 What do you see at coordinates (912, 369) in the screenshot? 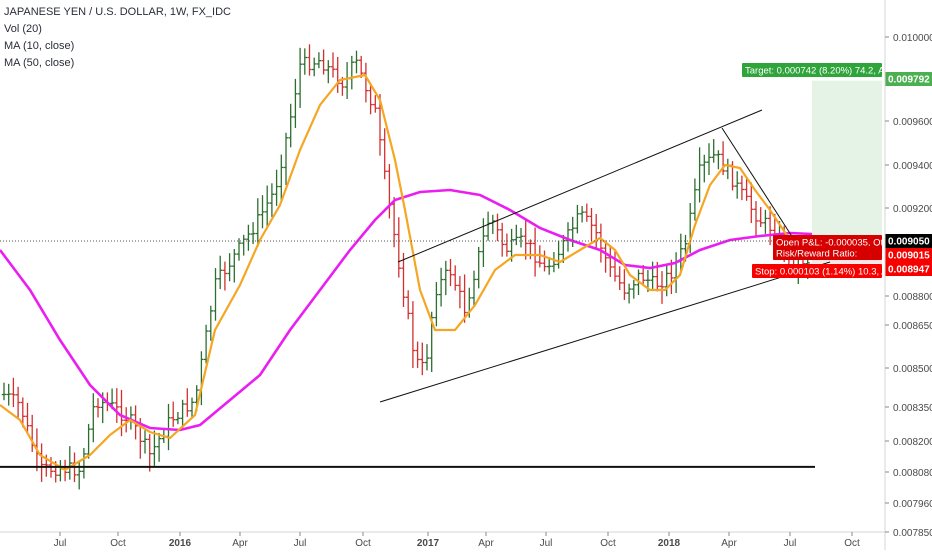
I see `price-axis-label: 0.008500` at bounding box center [912, 369].